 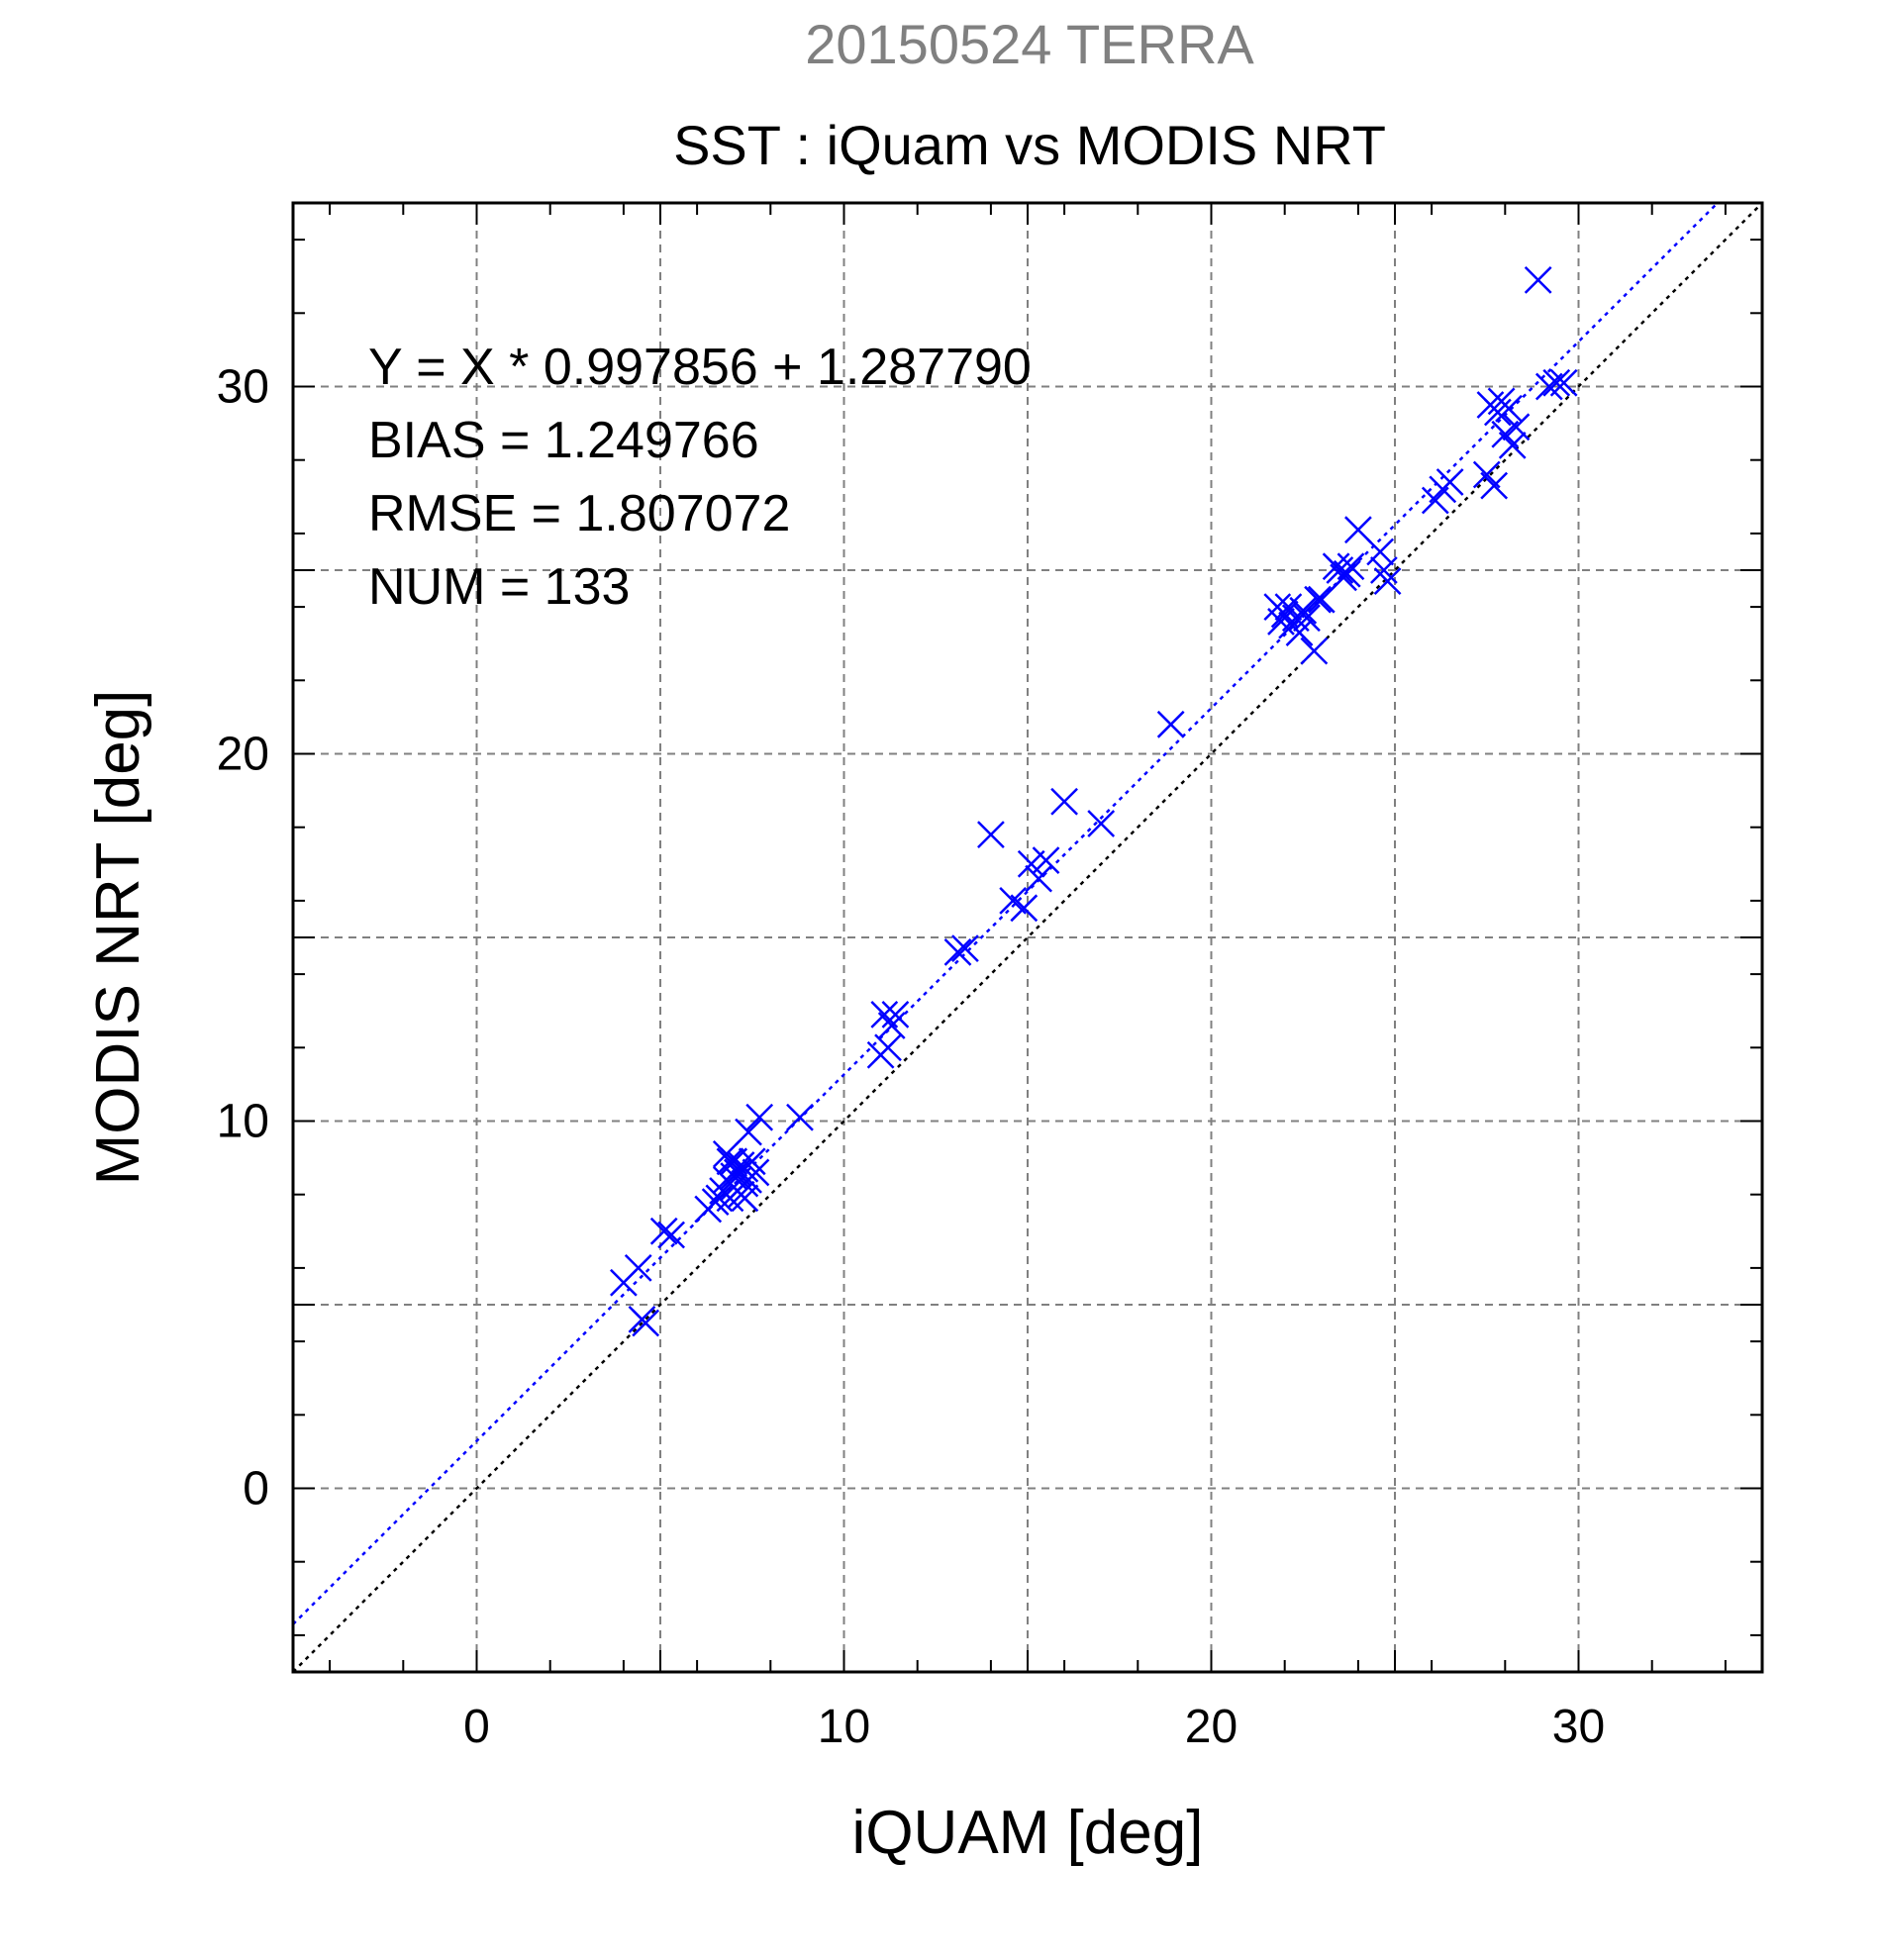 What do you see at coordinates (1578, 1727) in the screenshot?
I see `x-tick-label: 30` at bounding box center [1578, 1727].